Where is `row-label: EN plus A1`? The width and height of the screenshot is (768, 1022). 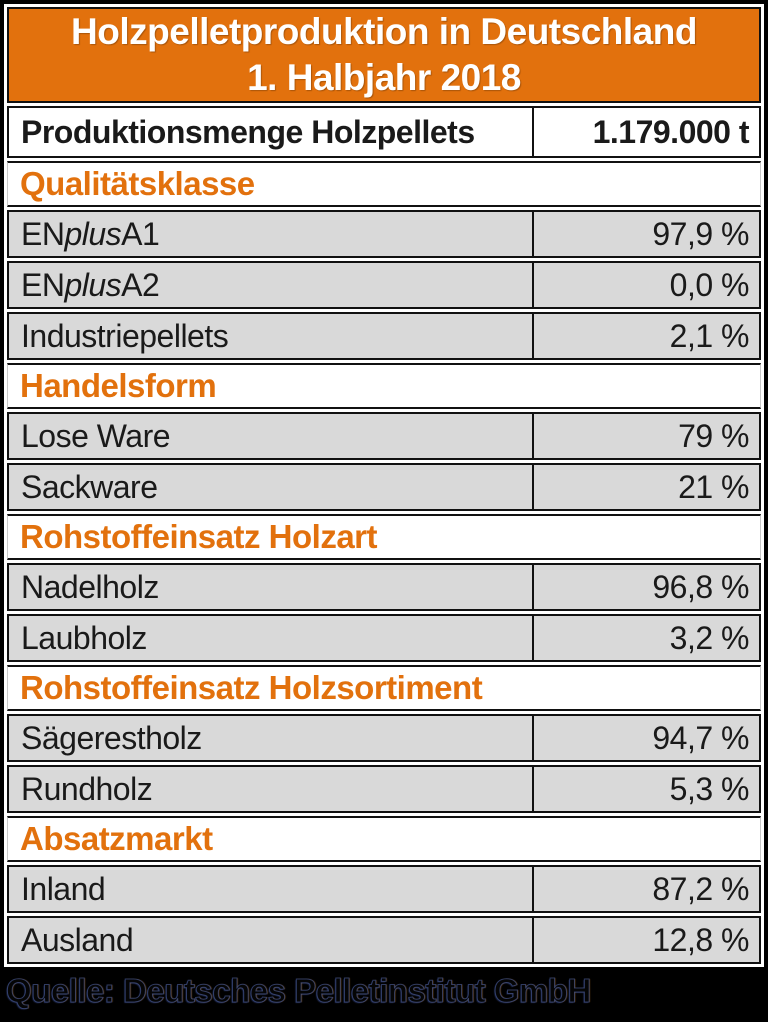
row-label: EN plus A1 is located at coordinates (271, 234).